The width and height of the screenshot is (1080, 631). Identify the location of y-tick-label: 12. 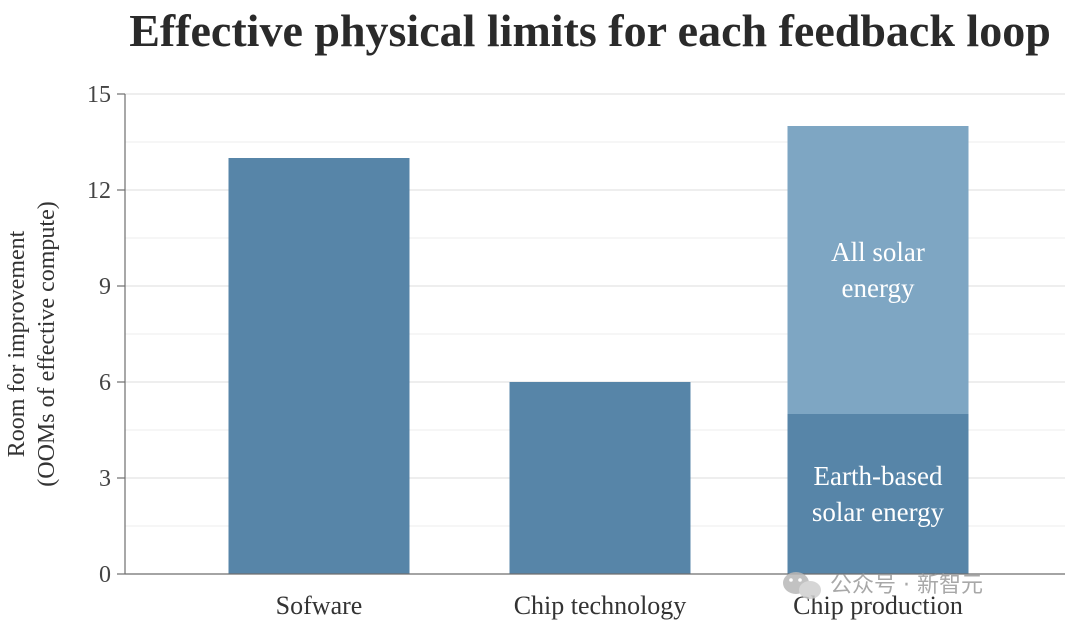
(99, 191).